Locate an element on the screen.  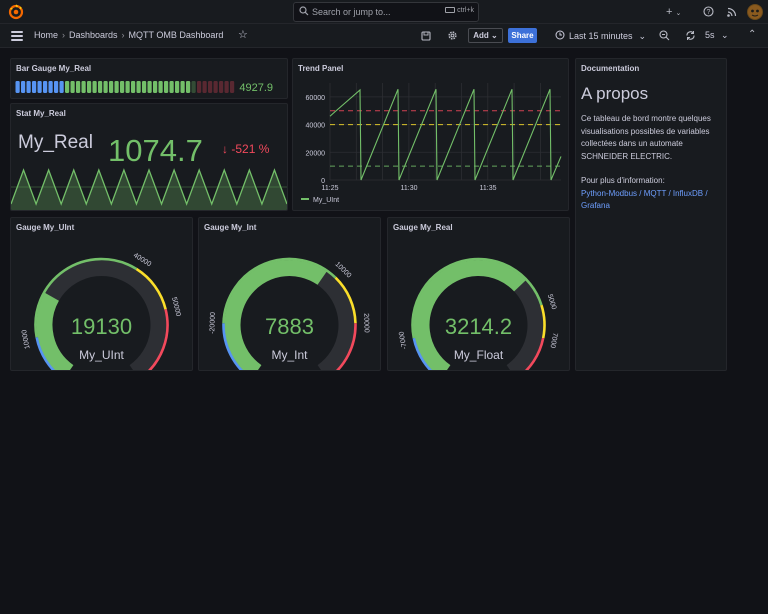
search-input: Search or jump to... ctrl+k is located at coordinates (386, 12).